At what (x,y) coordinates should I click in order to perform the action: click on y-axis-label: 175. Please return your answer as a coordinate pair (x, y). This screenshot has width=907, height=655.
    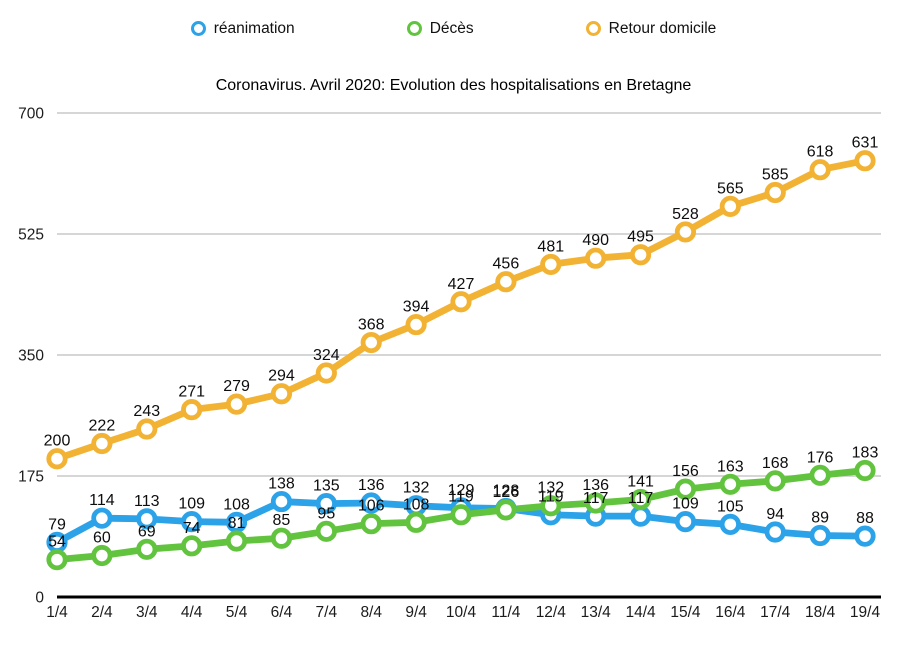
    Looking at the image, I should click on (31, 477).